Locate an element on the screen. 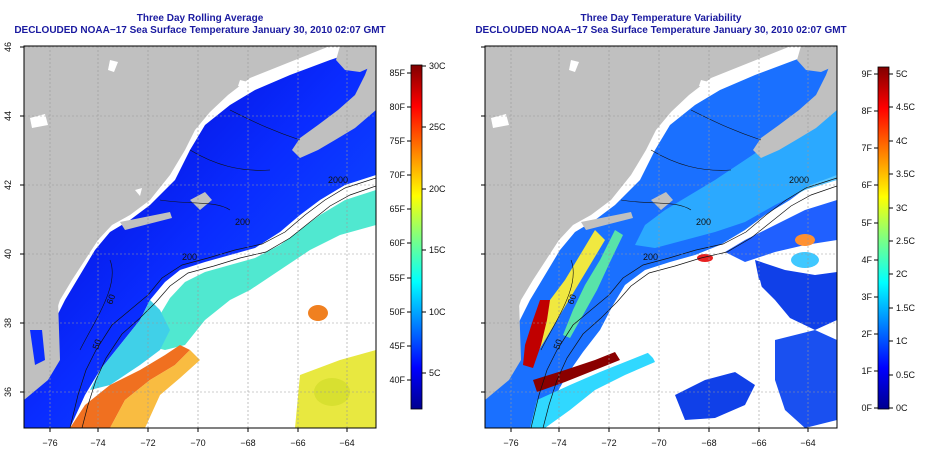 The width and height of the screenshot is (950, 475). x-tick-label: −70 is located at coordinates (197, 443).